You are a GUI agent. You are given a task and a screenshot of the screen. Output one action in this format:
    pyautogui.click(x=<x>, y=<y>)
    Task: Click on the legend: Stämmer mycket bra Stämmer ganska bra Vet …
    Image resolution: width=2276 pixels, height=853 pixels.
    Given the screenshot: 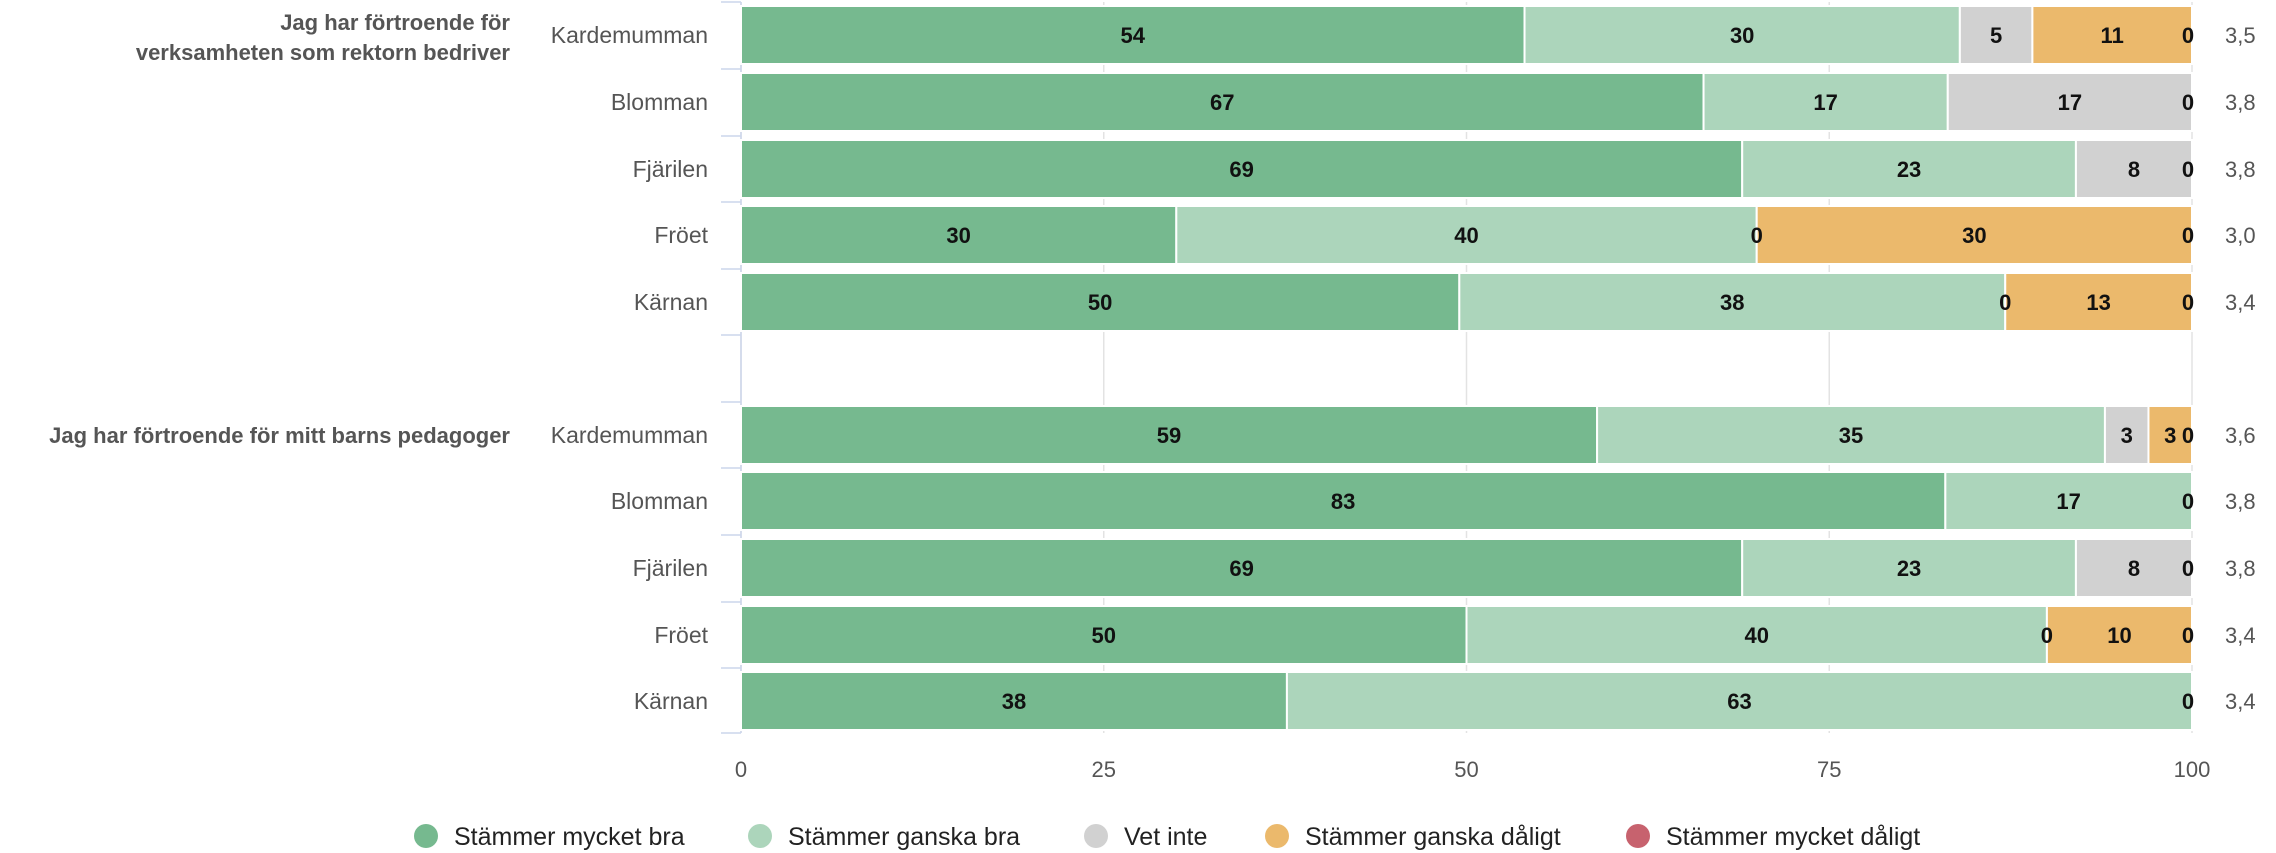 What is the action you would take?
    pyautogui.click(x=1167, y=837)
    